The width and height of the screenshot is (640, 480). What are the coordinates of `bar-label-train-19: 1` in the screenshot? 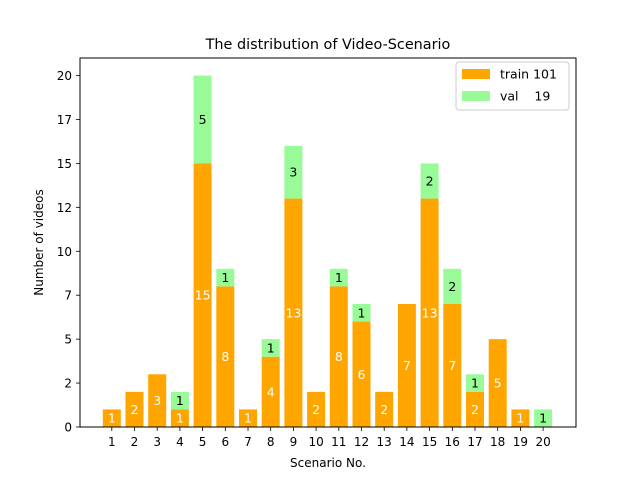 It's located at (520, 418).